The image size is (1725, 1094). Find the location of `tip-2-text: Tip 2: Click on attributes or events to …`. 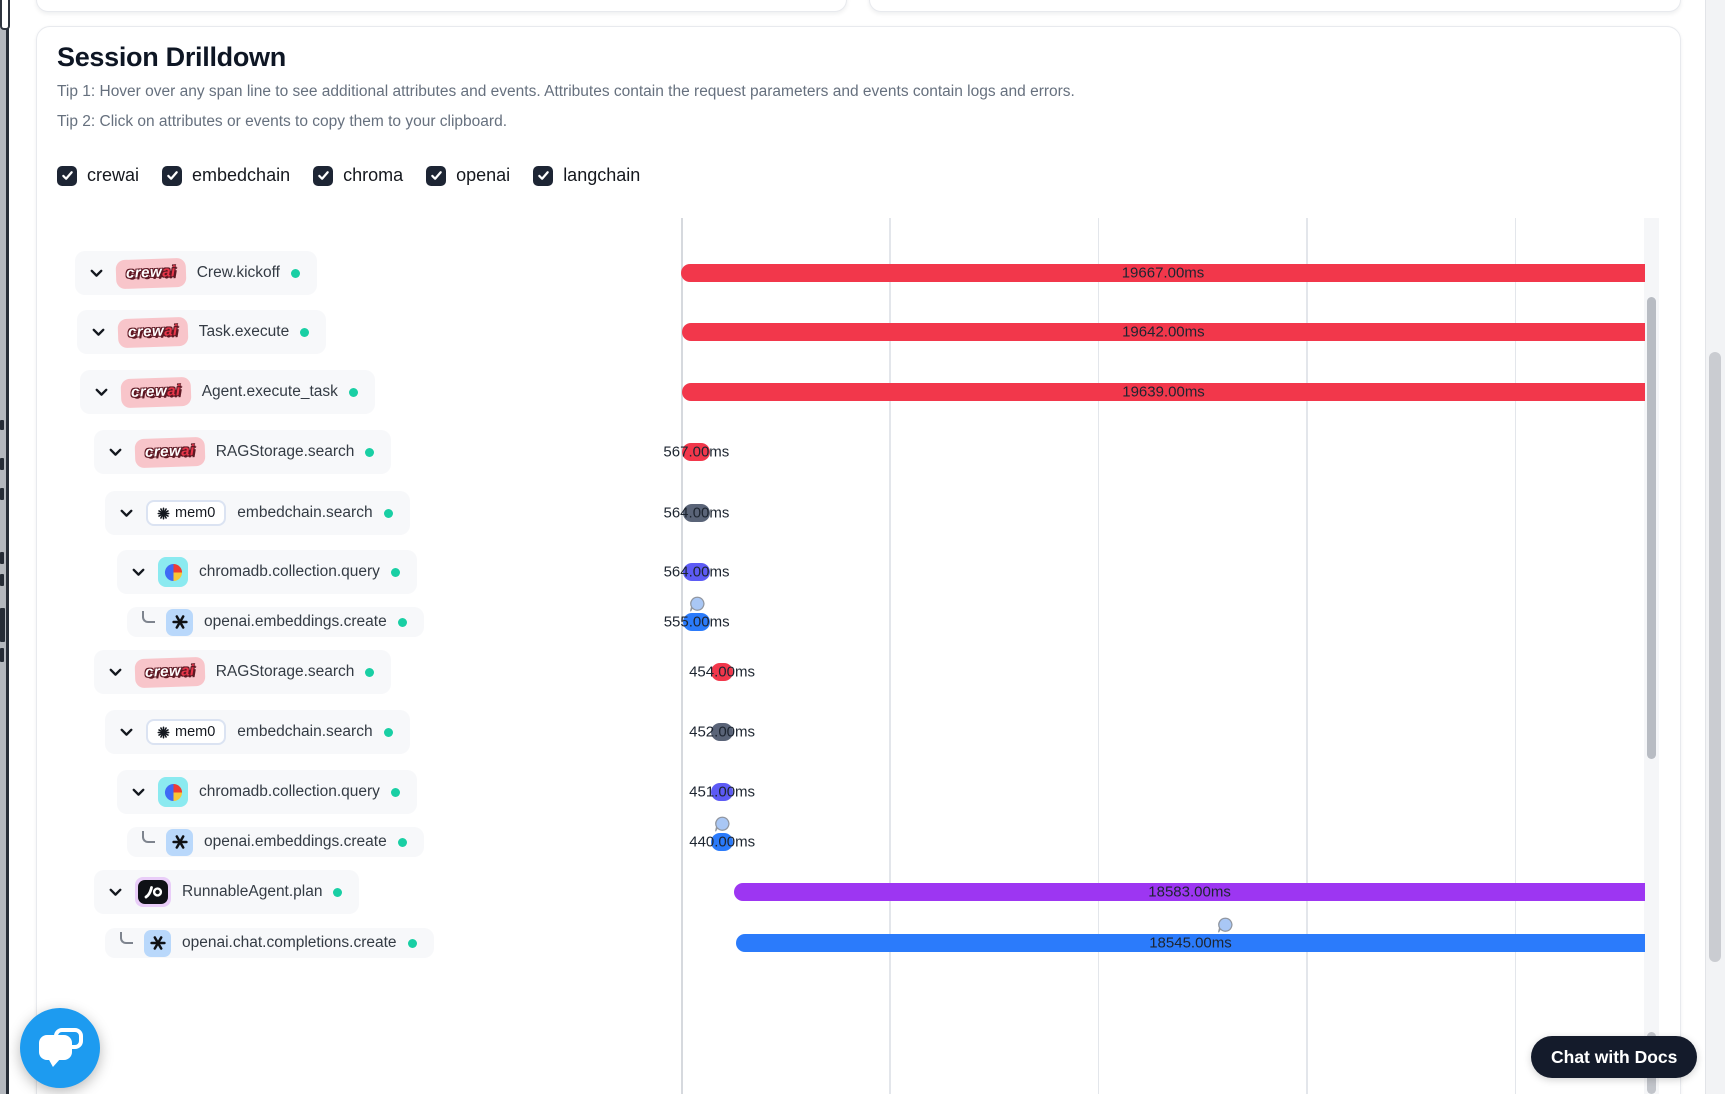

tip-2-text: Tip 2: Click on attributes or events to … is located at coordinates (282, 121).